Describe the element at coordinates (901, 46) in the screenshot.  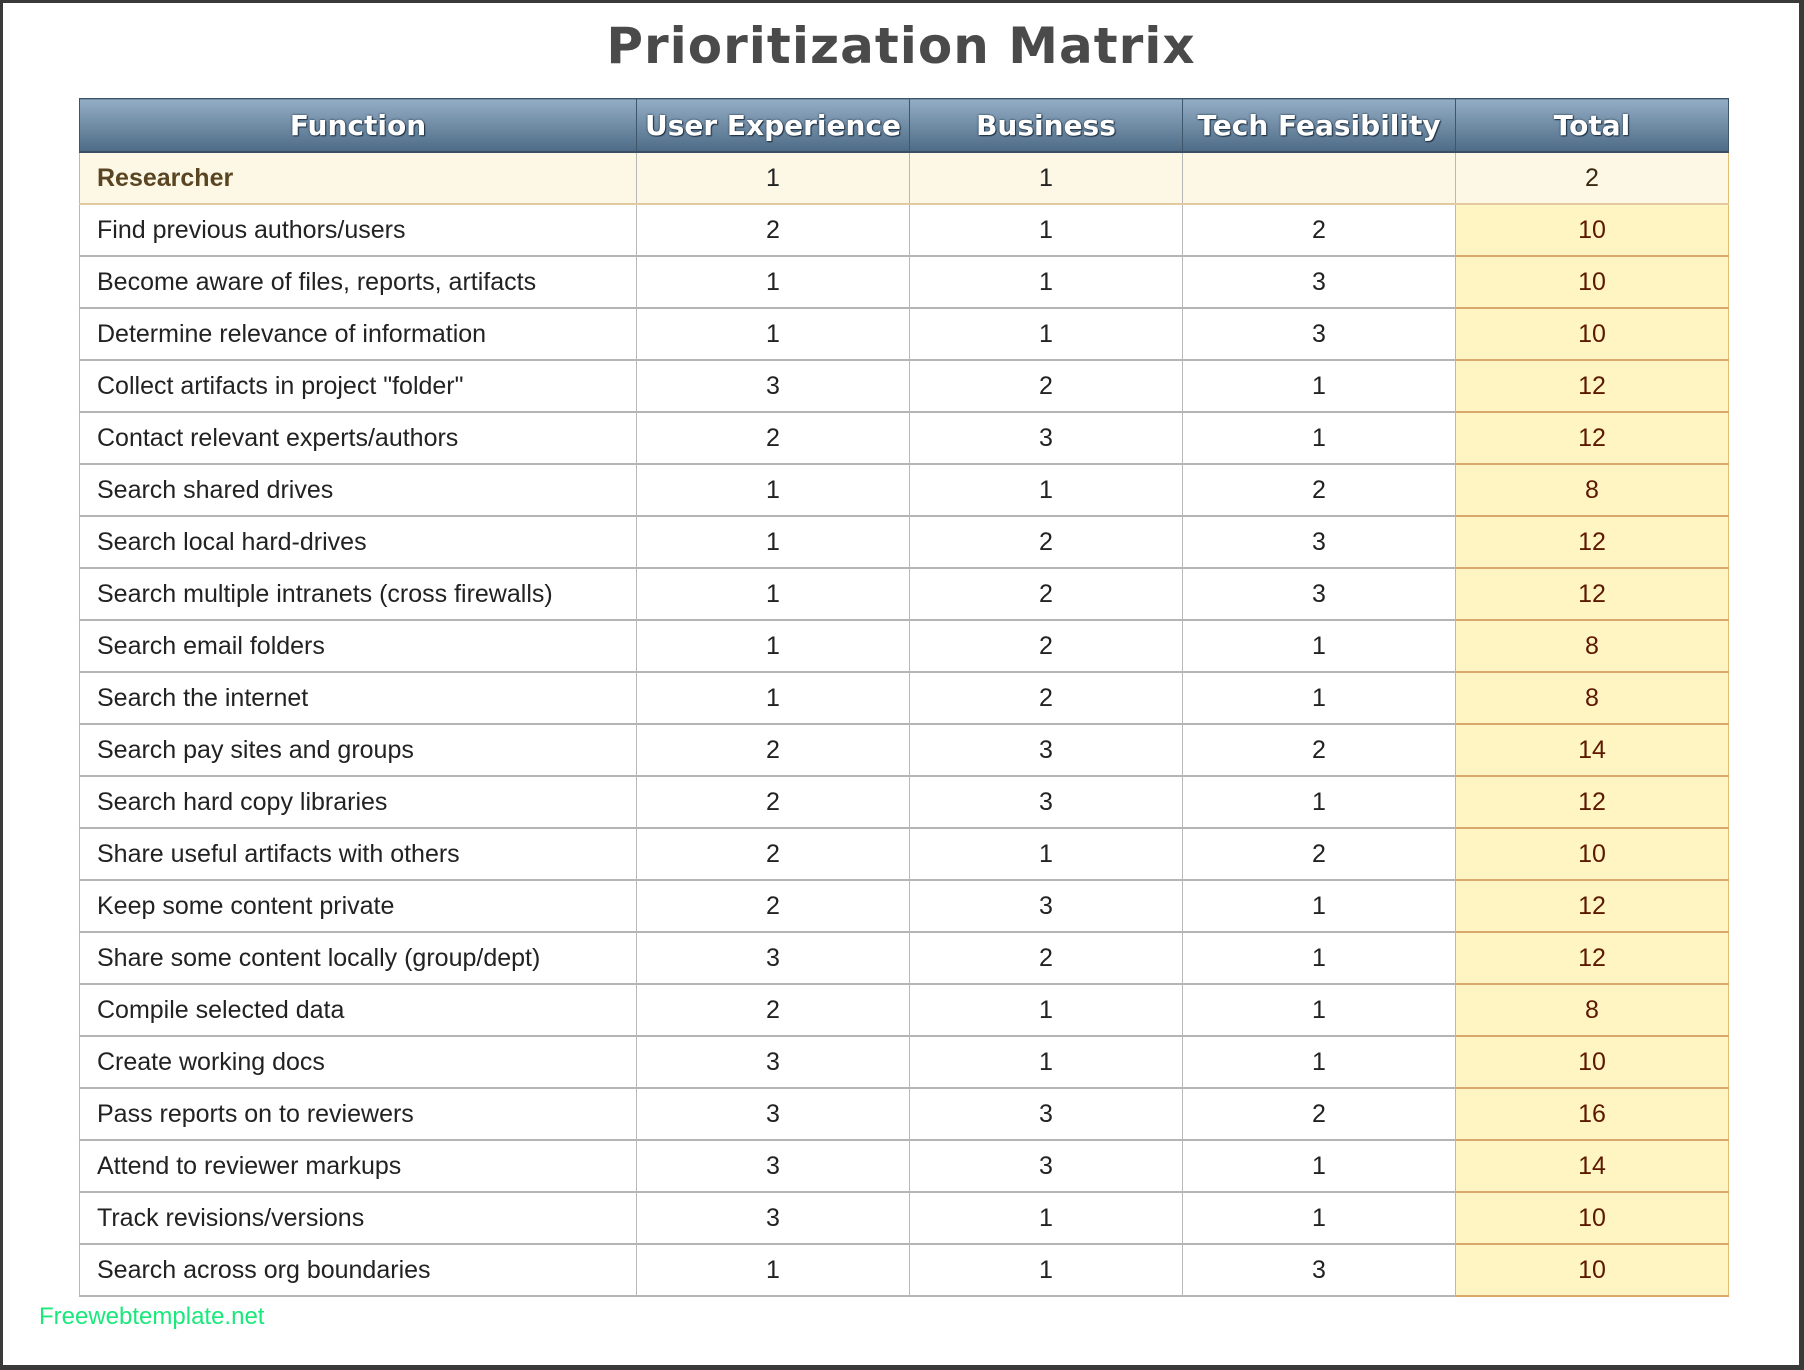
I see `page-title: Prioritization Matrix` at that location.